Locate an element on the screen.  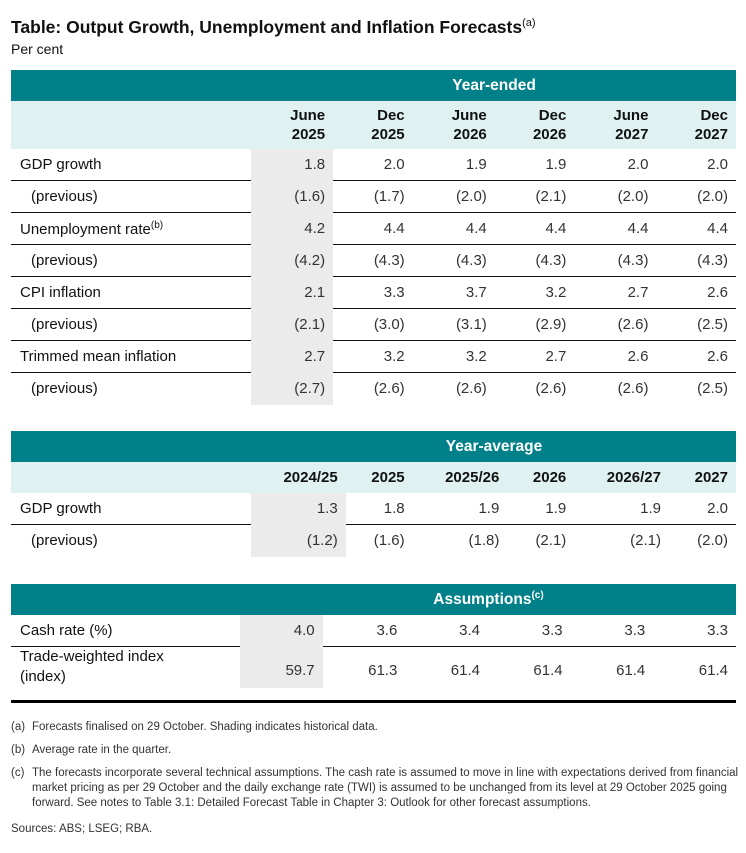
cell-value: 3.6 is located at coordinates (364, 631).